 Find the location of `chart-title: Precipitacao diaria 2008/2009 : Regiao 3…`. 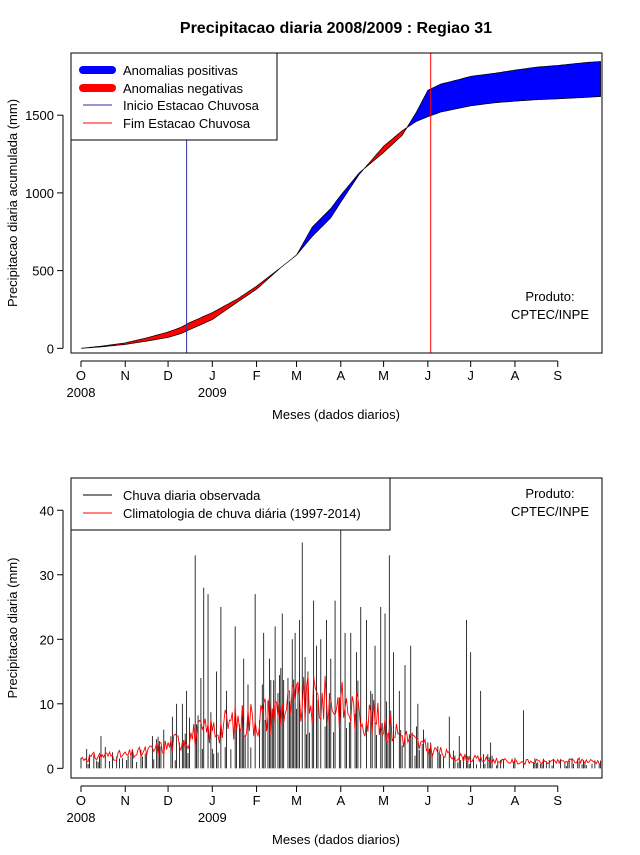

chart-title: Precipitacao diaria 2008/2009 : Regiao 3… is located at coordinates (336, 28).